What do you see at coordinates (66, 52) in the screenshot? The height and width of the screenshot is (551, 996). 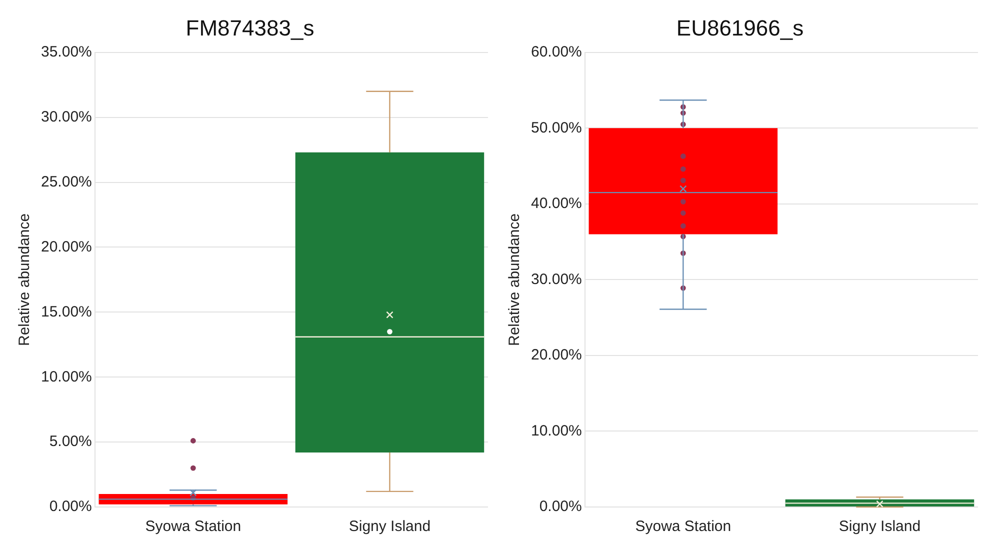 I see `y-tick-label: 35.00%` at bounding box center [66, 52].